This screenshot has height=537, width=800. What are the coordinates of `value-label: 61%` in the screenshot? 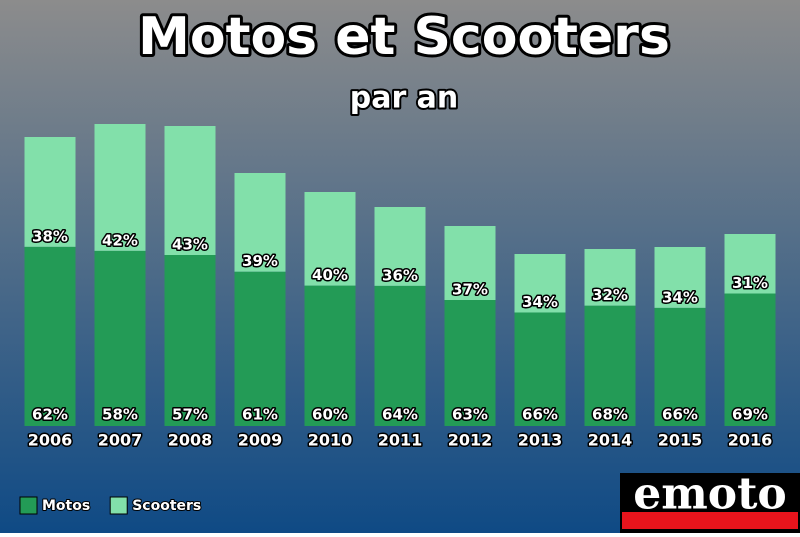 It's located at (260, 415).